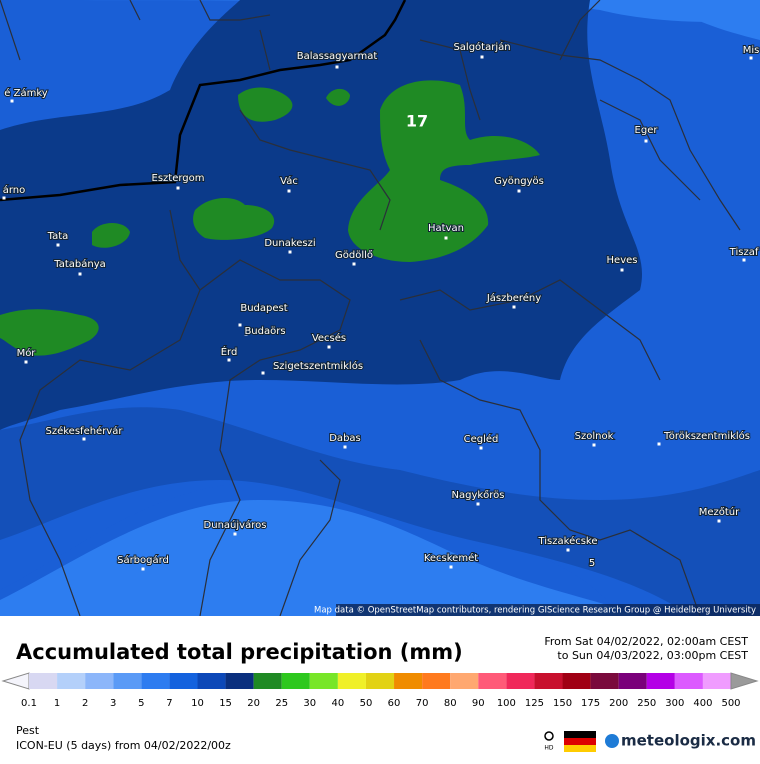  What do you see at coordinates (719, 512) in the screenshot?
I see `place-label: Mezőtúr` at bounding box center [719, 512].